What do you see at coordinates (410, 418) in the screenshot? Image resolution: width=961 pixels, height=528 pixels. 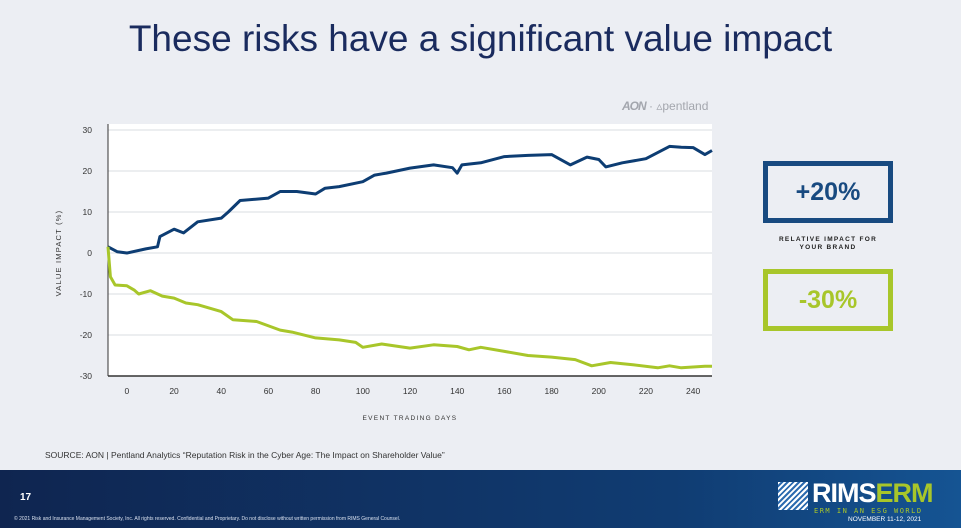 I see `x-axis-title: EVENT TRADING DAYS` at bounding box center [410, 418].